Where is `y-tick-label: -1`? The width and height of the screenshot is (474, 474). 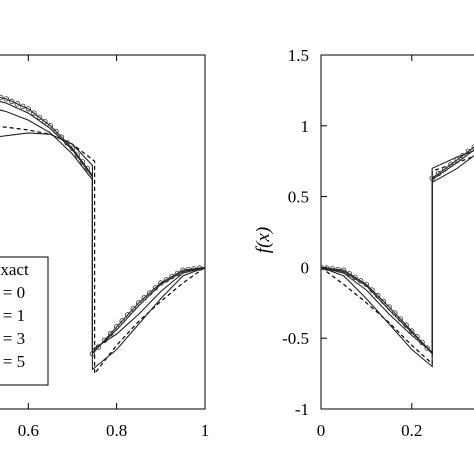
y-tick-label: -1 is located at coordinates (302, 409).